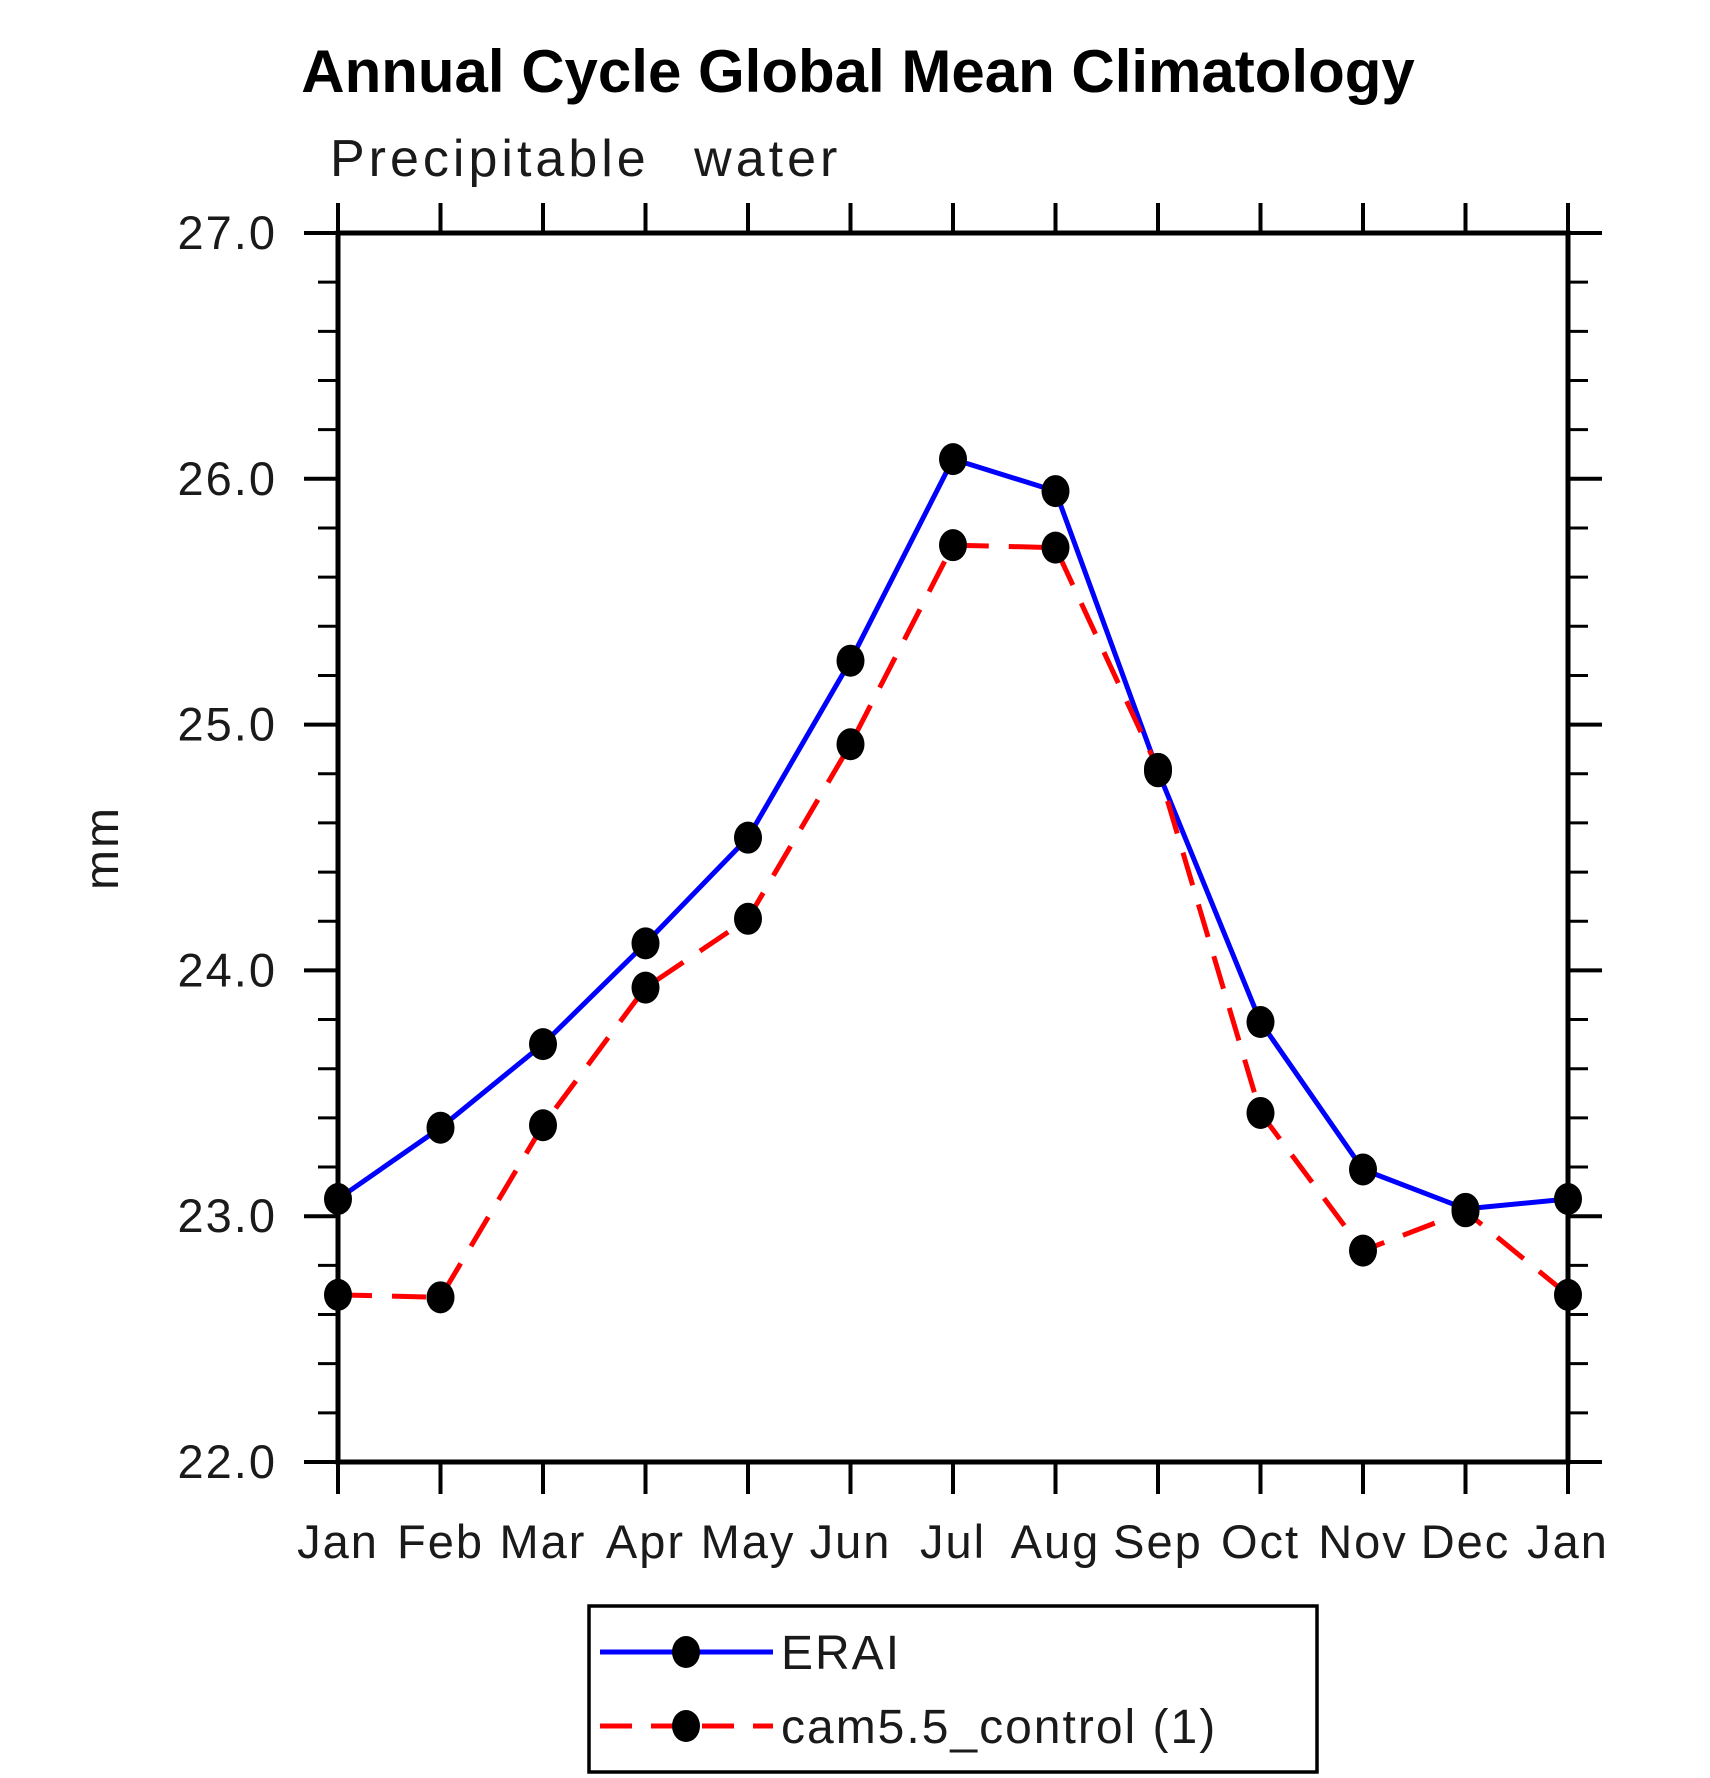 Image resolution: width=1710 pixels, height=1778 pixels. What do you see at coordinates (686, 1652) in the screenshot?
I see `legend-erai-marker-icon` at bounding box center [686, 1652].